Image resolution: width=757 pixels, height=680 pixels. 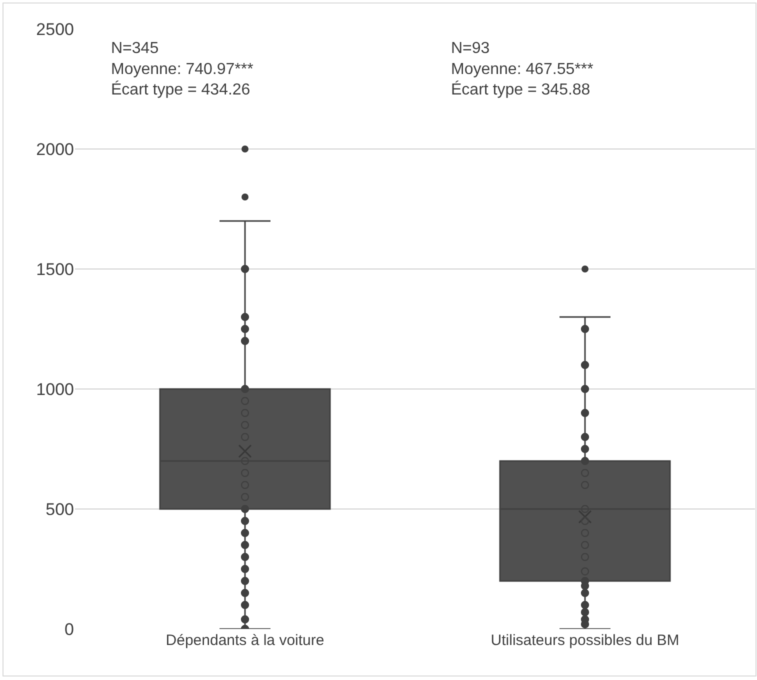 What do you see at coordinates (55, 29) in the screenshot?
I see `y-tick-label: 2500` at bounding box center [55, 29].